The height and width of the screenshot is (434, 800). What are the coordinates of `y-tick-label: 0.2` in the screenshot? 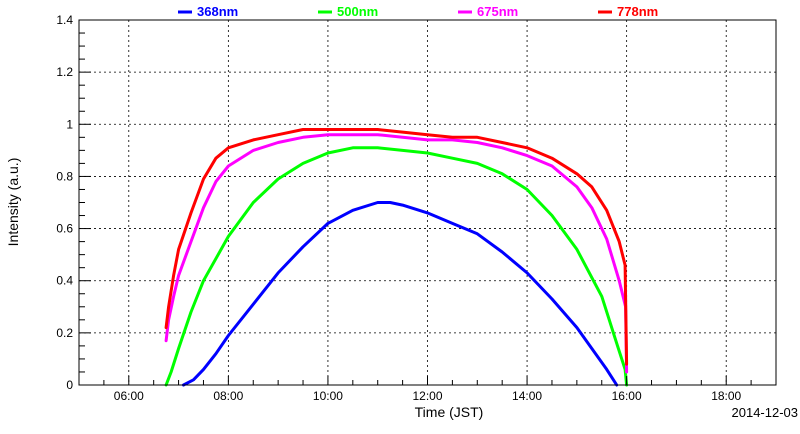 It's located at (64, 333).